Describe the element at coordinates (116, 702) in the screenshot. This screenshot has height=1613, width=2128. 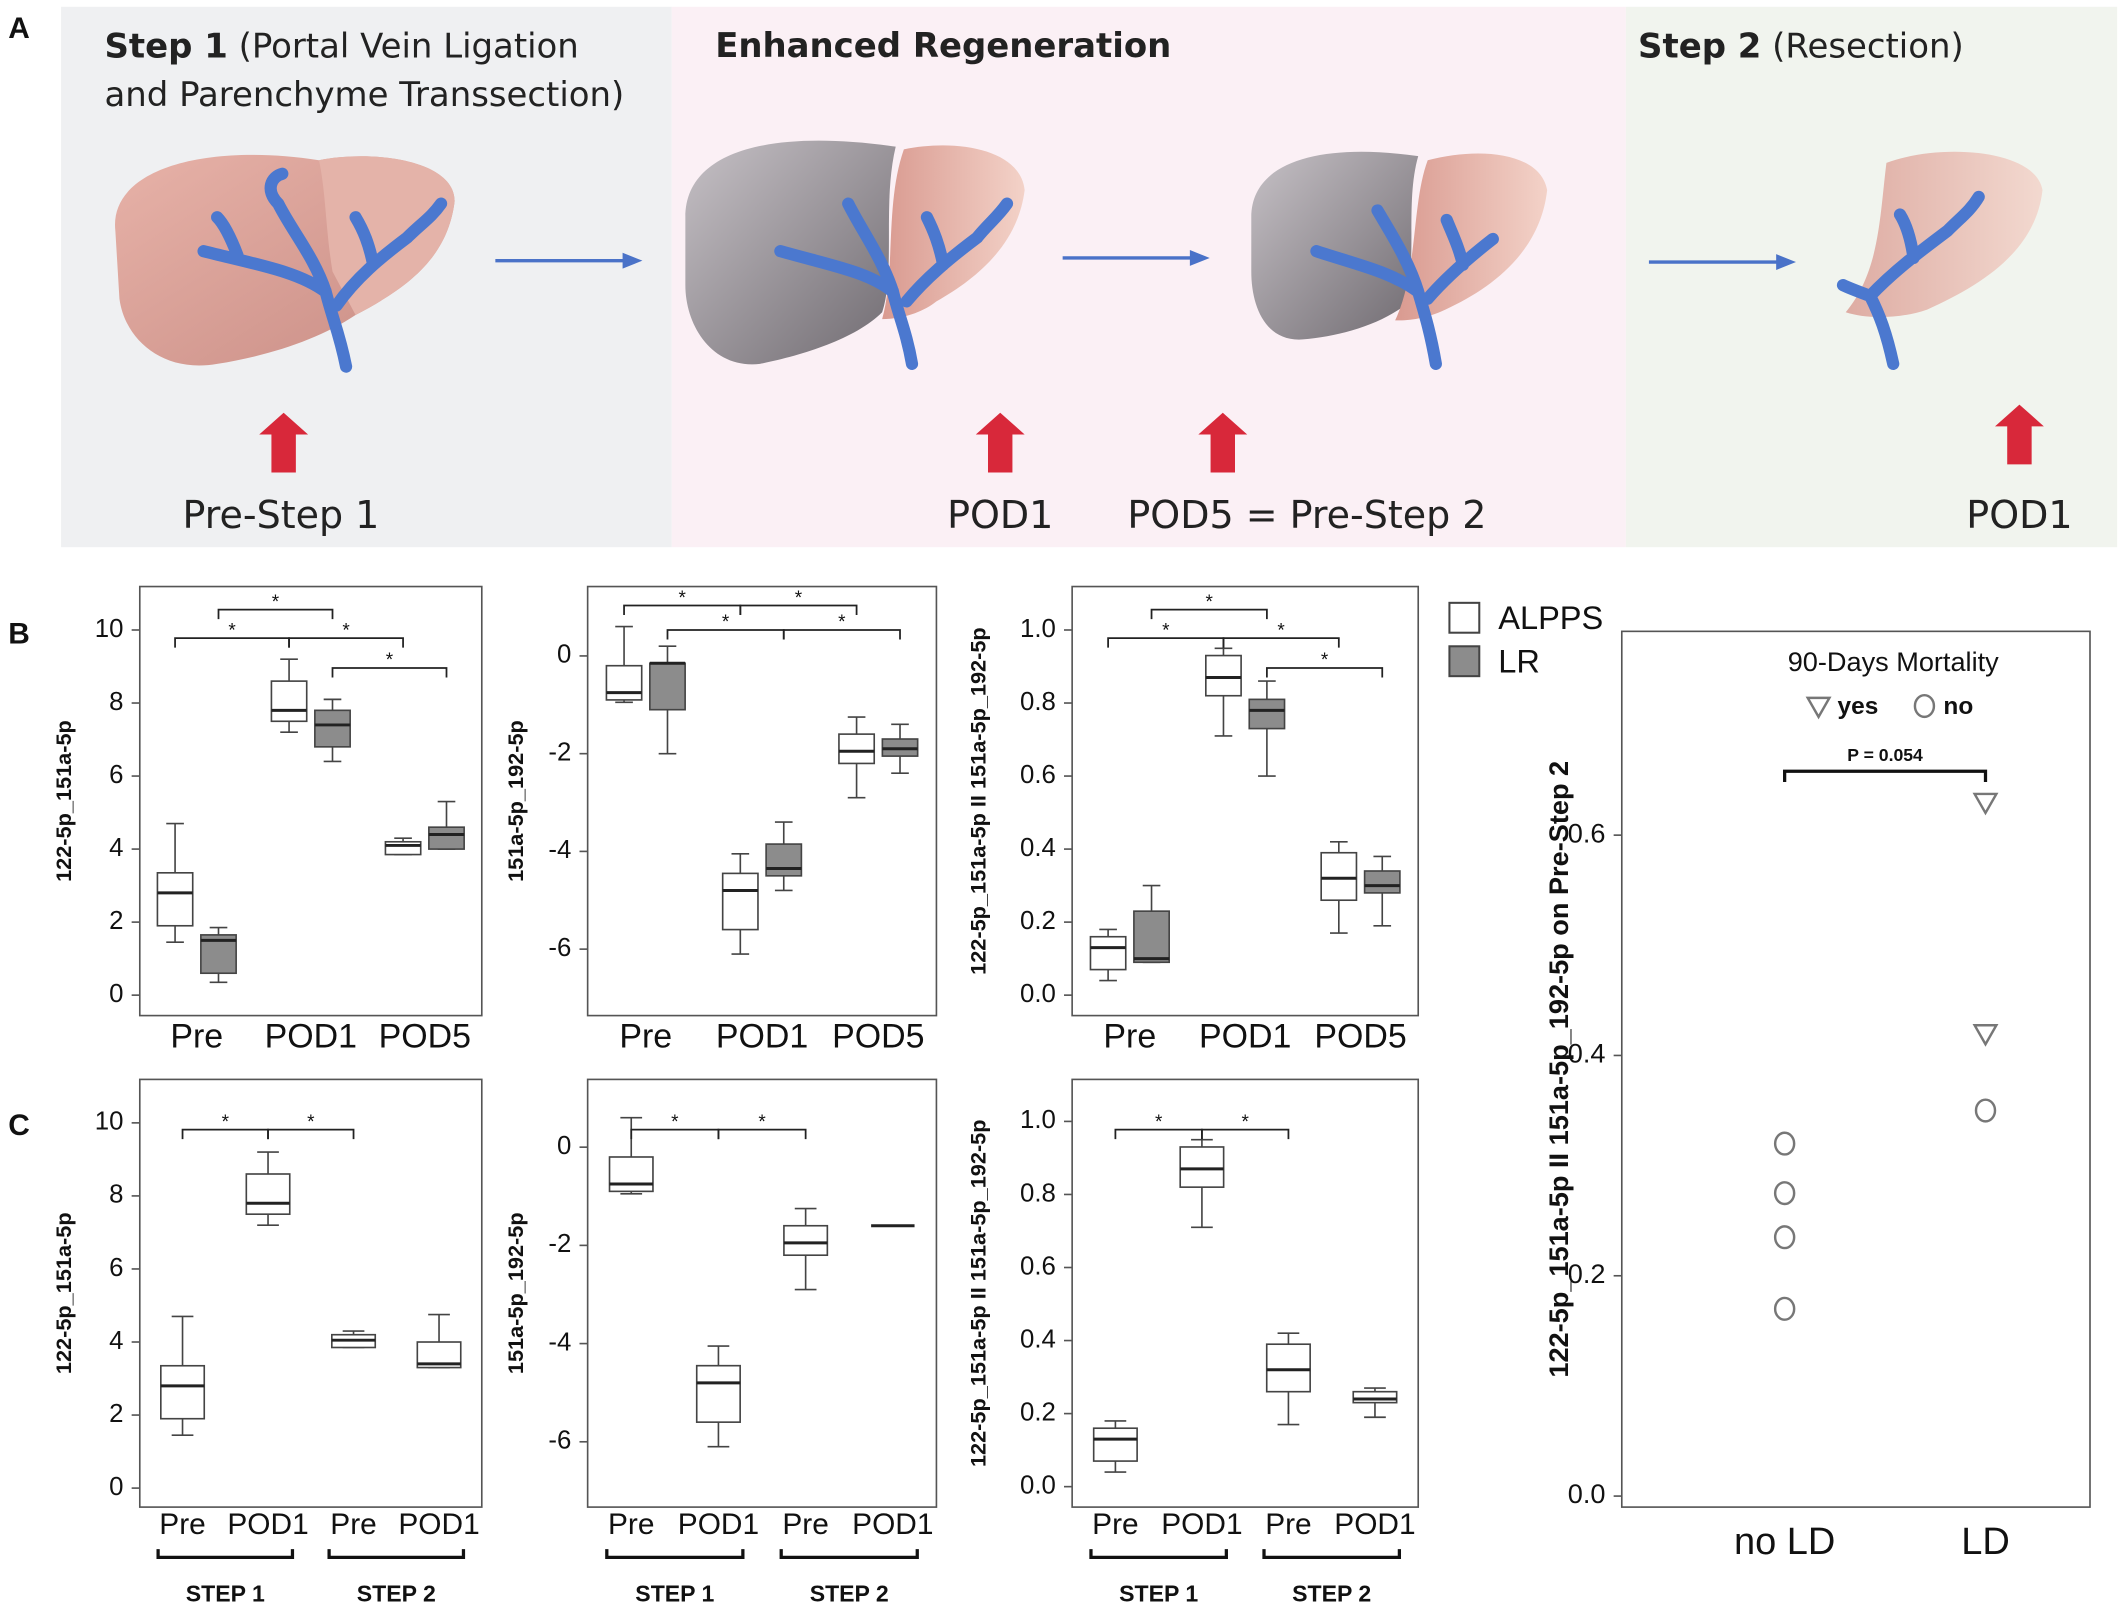
I see `y-tick-label: 8` at that location.